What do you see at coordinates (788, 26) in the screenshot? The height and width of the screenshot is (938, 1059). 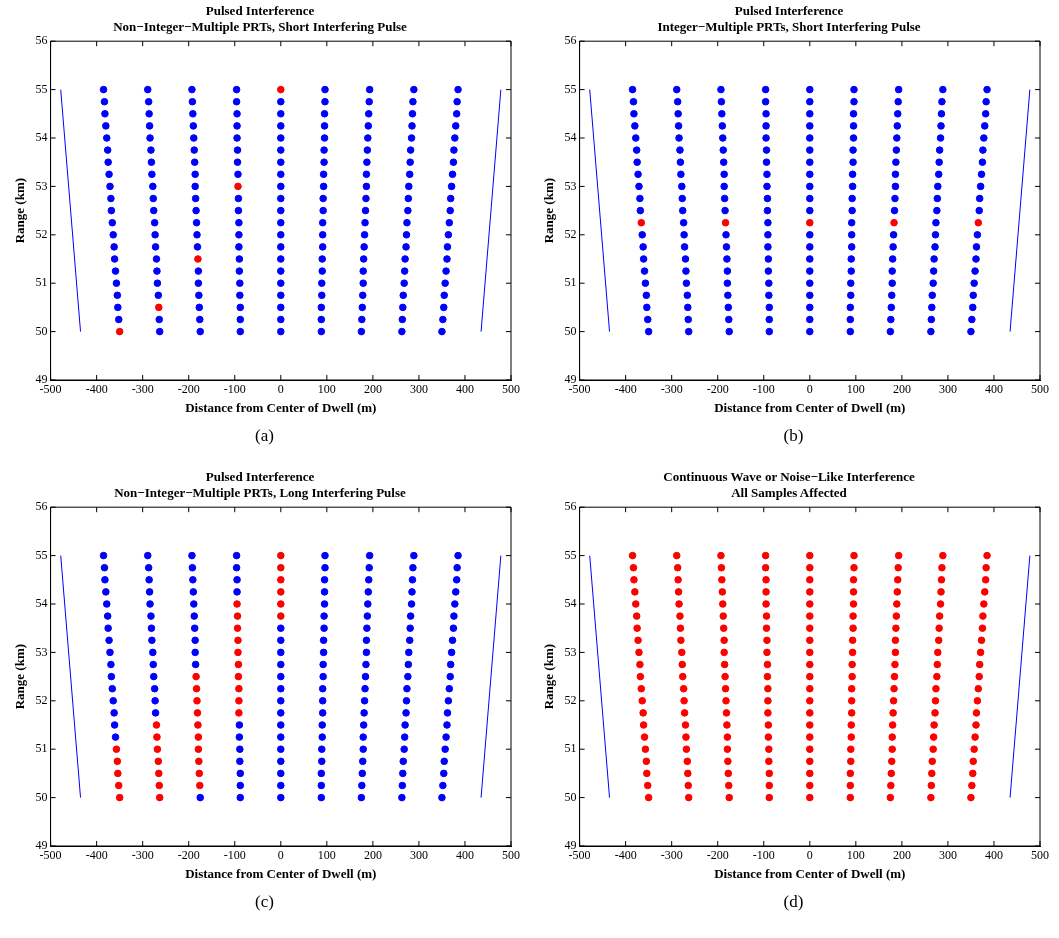 I see `chart-subtitle: Integer−Multiple PRTs, Short Interfering Pulse` at bounding box center [788, 26].